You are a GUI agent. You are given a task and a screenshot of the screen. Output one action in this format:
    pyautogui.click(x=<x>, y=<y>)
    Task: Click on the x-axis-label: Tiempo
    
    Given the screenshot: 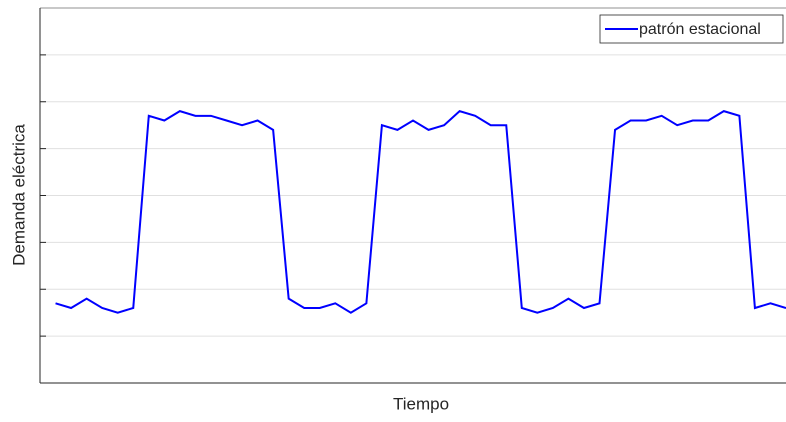 What is the action you would take?
    pyautogui.click(x=421, y=403)
    